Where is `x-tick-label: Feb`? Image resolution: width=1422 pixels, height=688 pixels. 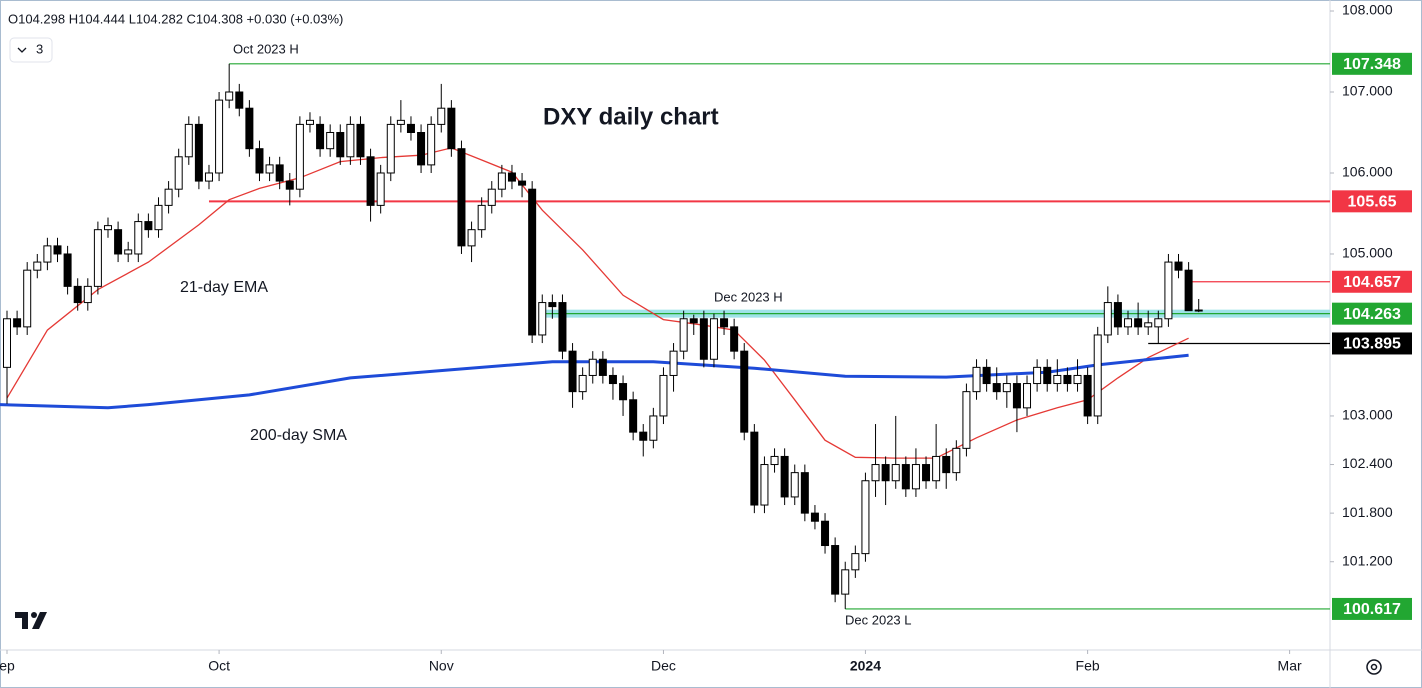
x-tick-label: Feb is located at coordinates (1088, 666).